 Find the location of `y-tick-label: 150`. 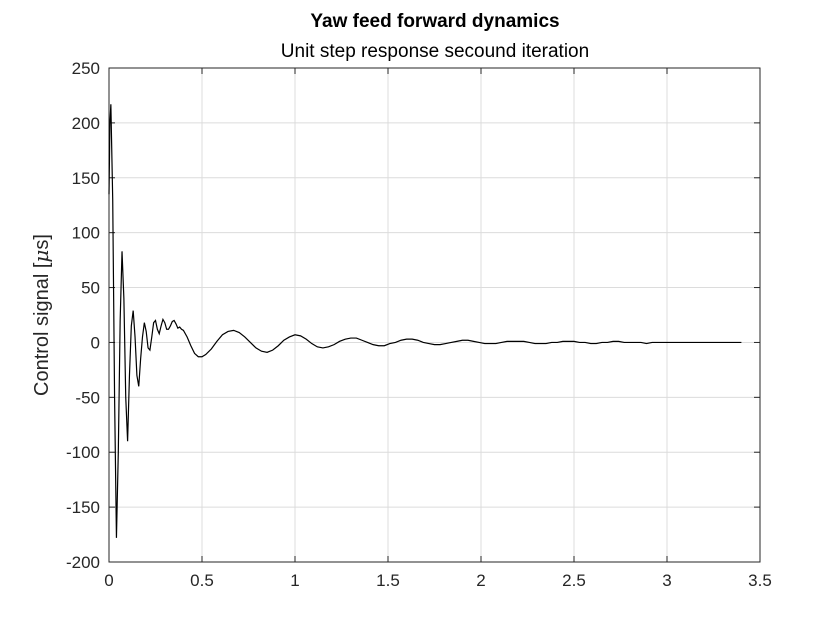

y-tick-label: 150 is located at coordinates (86, 178).